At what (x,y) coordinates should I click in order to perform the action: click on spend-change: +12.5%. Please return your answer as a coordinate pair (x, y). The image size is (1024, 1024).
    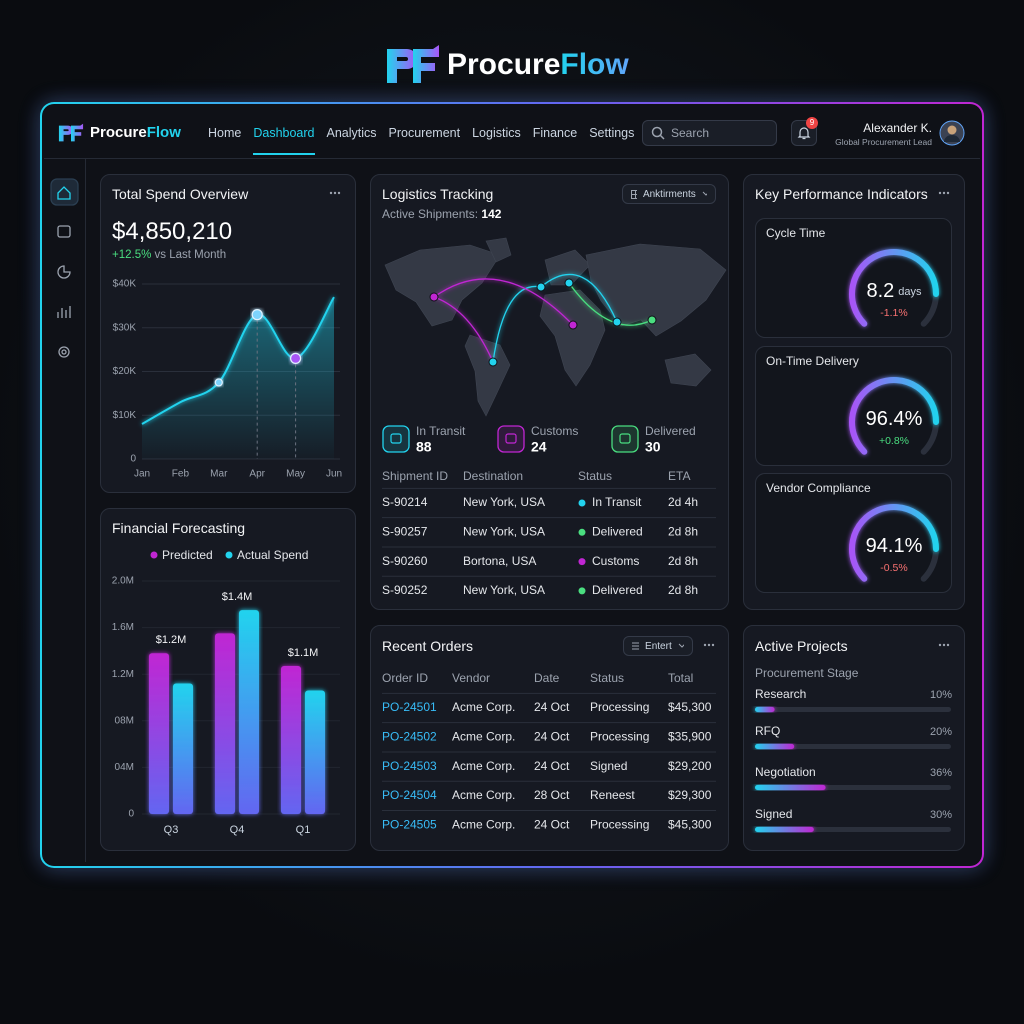
    Looking at the image, I should click on (132, 255).